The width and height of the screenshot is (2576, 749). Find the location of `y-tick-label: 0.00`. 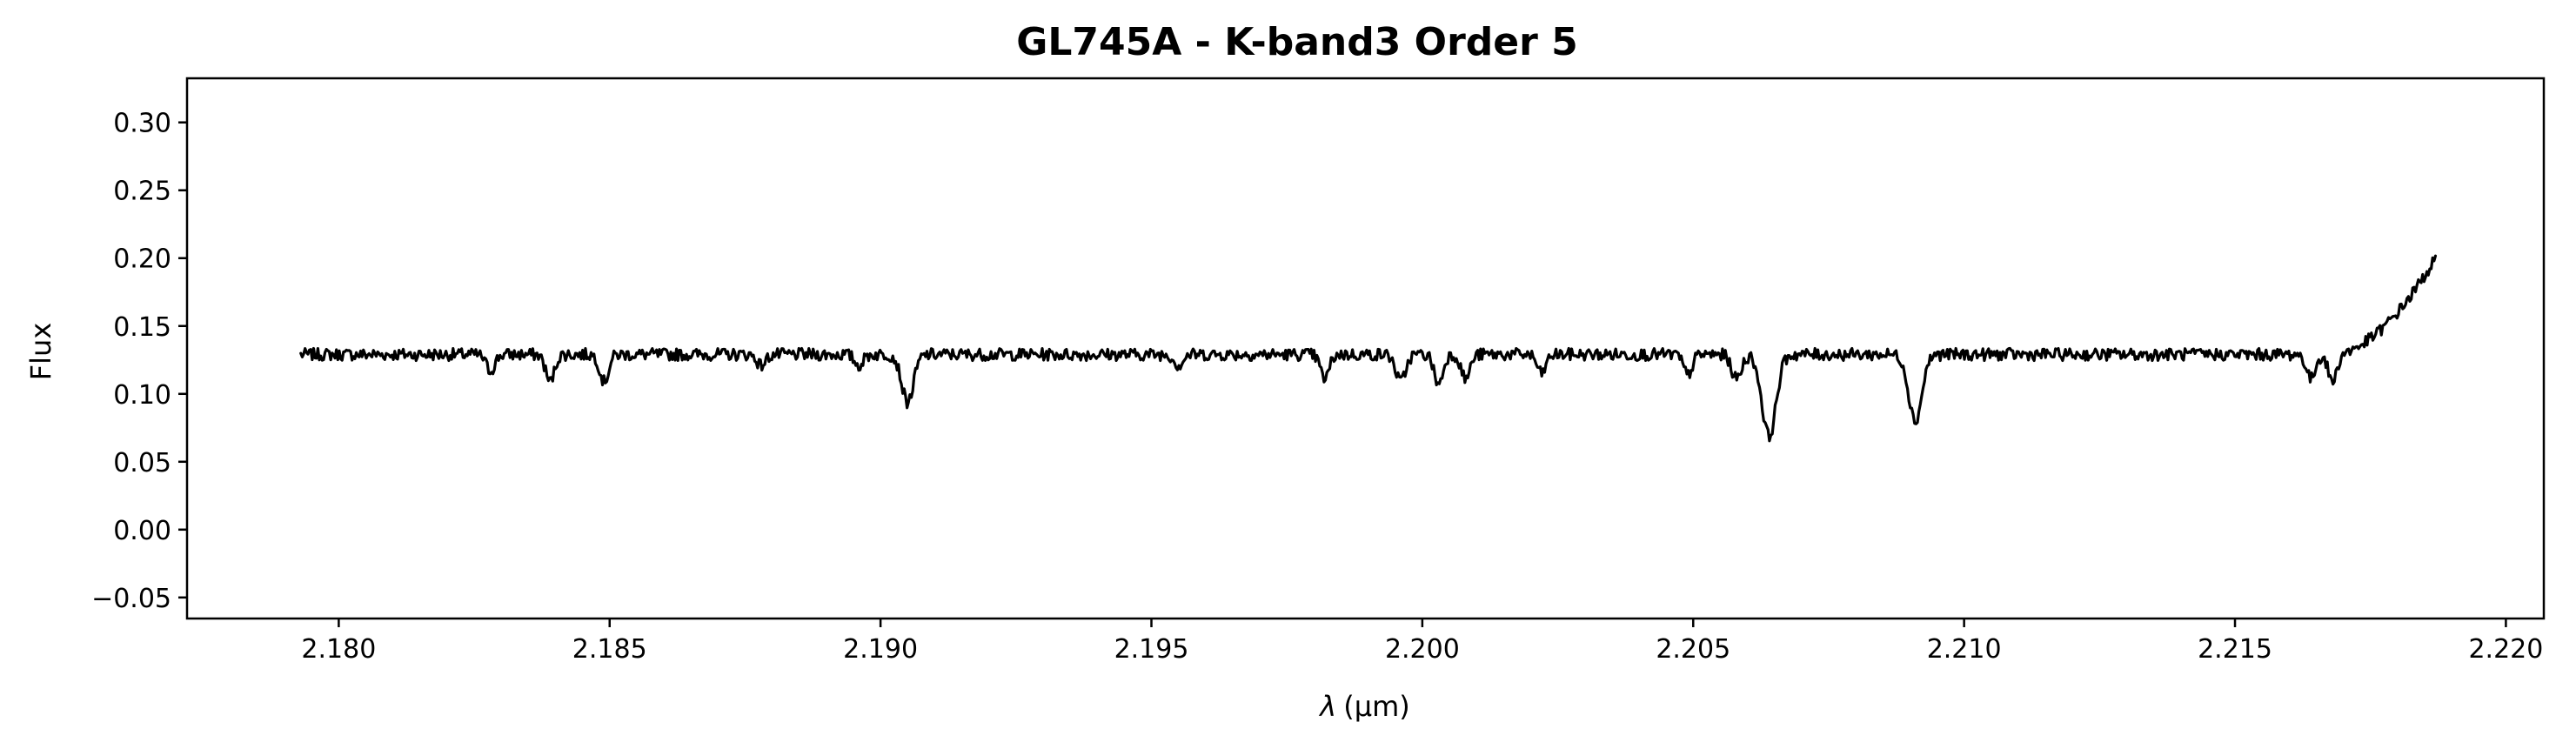

y-tick-label: 0.00 is located at coordinates (142, 531).